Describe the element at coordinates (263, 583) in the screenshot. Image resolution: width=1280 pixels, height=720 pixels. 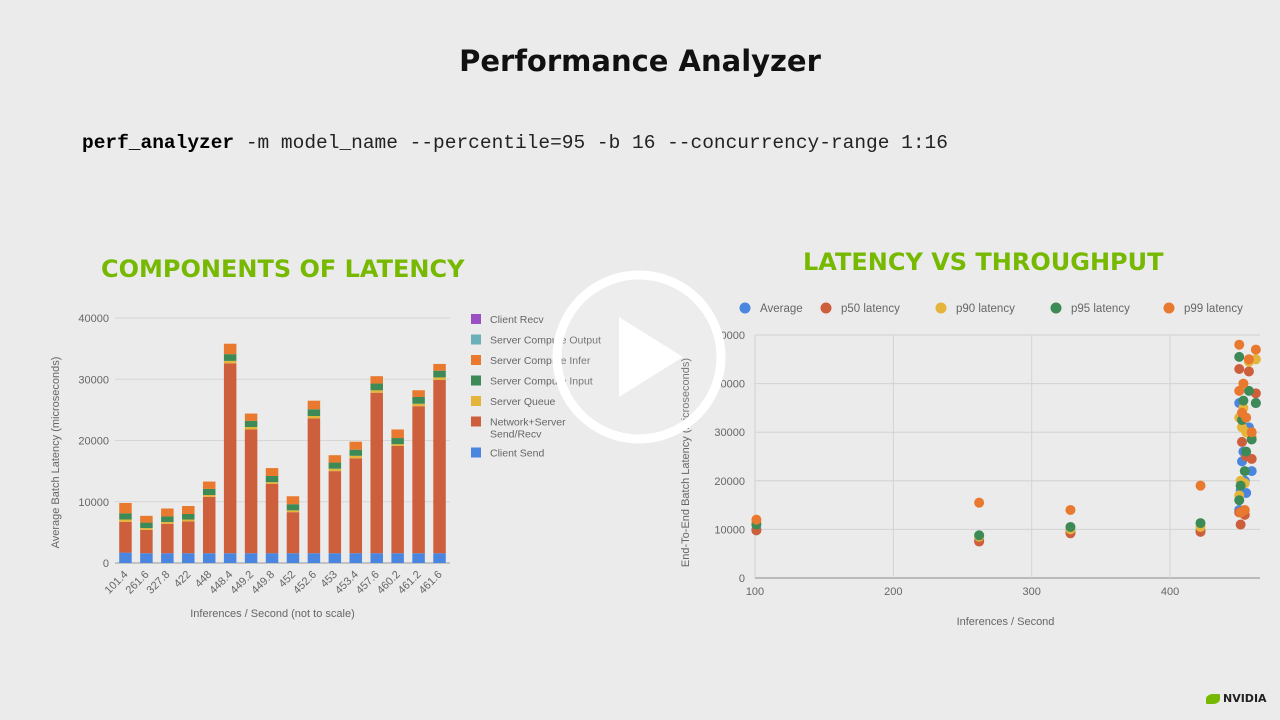
I see `bar-x-tick-label: 449.8` at that location.